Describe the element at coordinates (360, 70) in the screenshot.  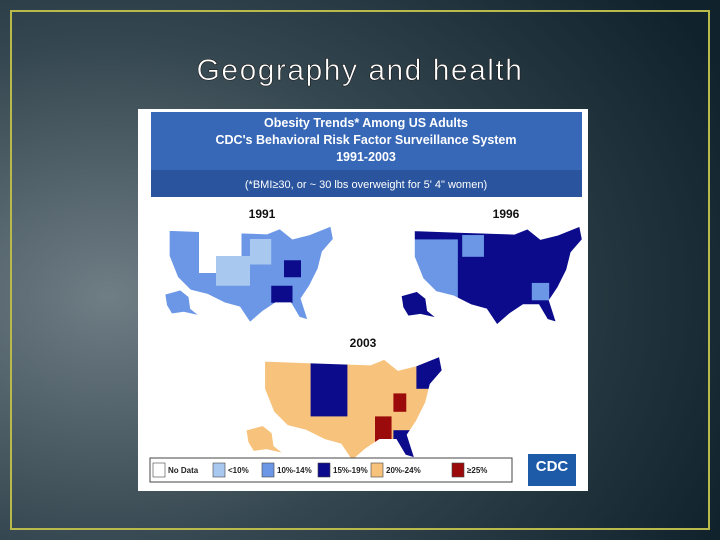
I see `slide-title: Geography and health` at that location.